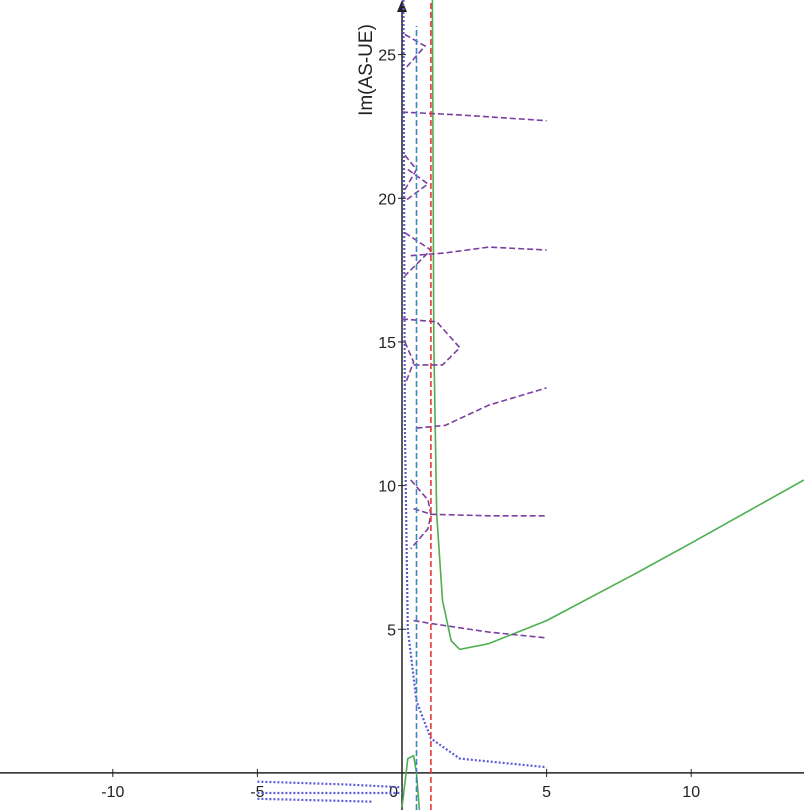 The height and width of the screenshot is (810, 804). I want to click on x-tick-label: 5, so click(546, 792).